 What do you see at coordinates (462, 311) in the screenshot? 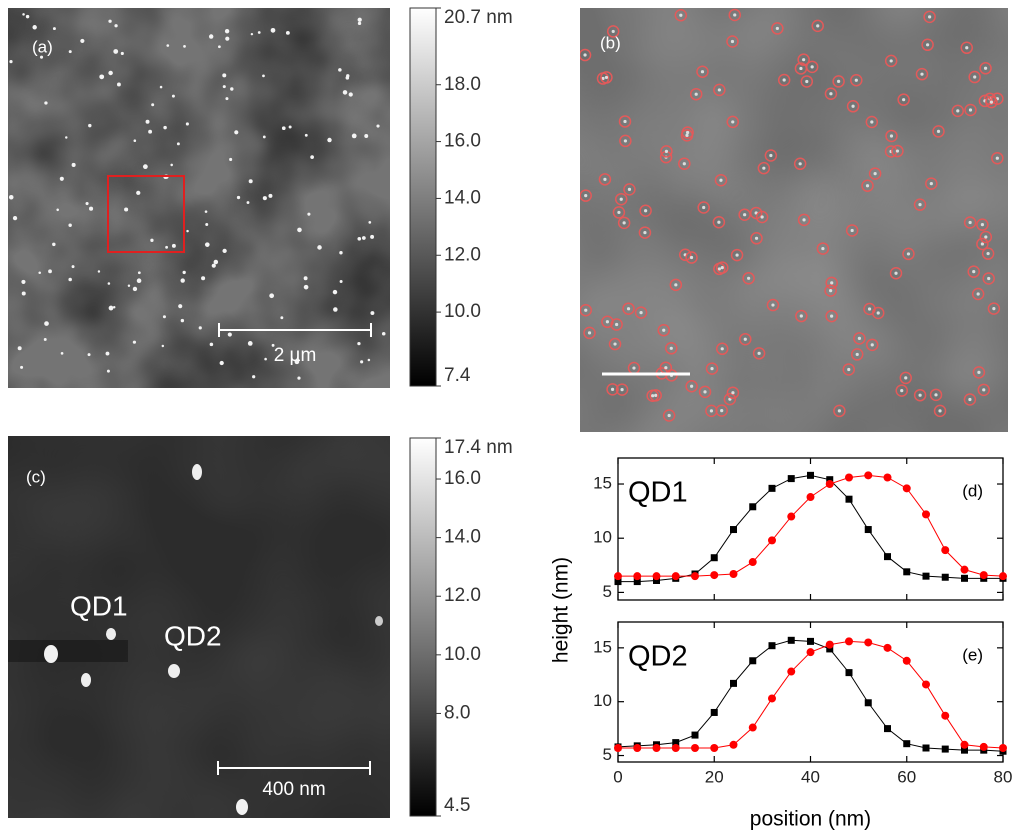
I see `colorbar-tick-label: 10.0` at bounding box center [462, 311].